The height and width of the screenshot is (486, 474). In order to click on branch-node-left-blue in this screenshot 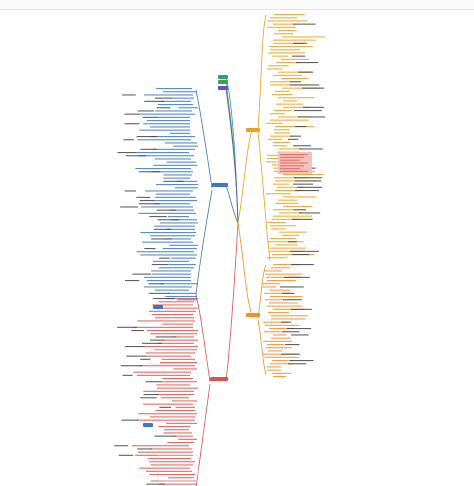, I will do `click(220, 185)`.